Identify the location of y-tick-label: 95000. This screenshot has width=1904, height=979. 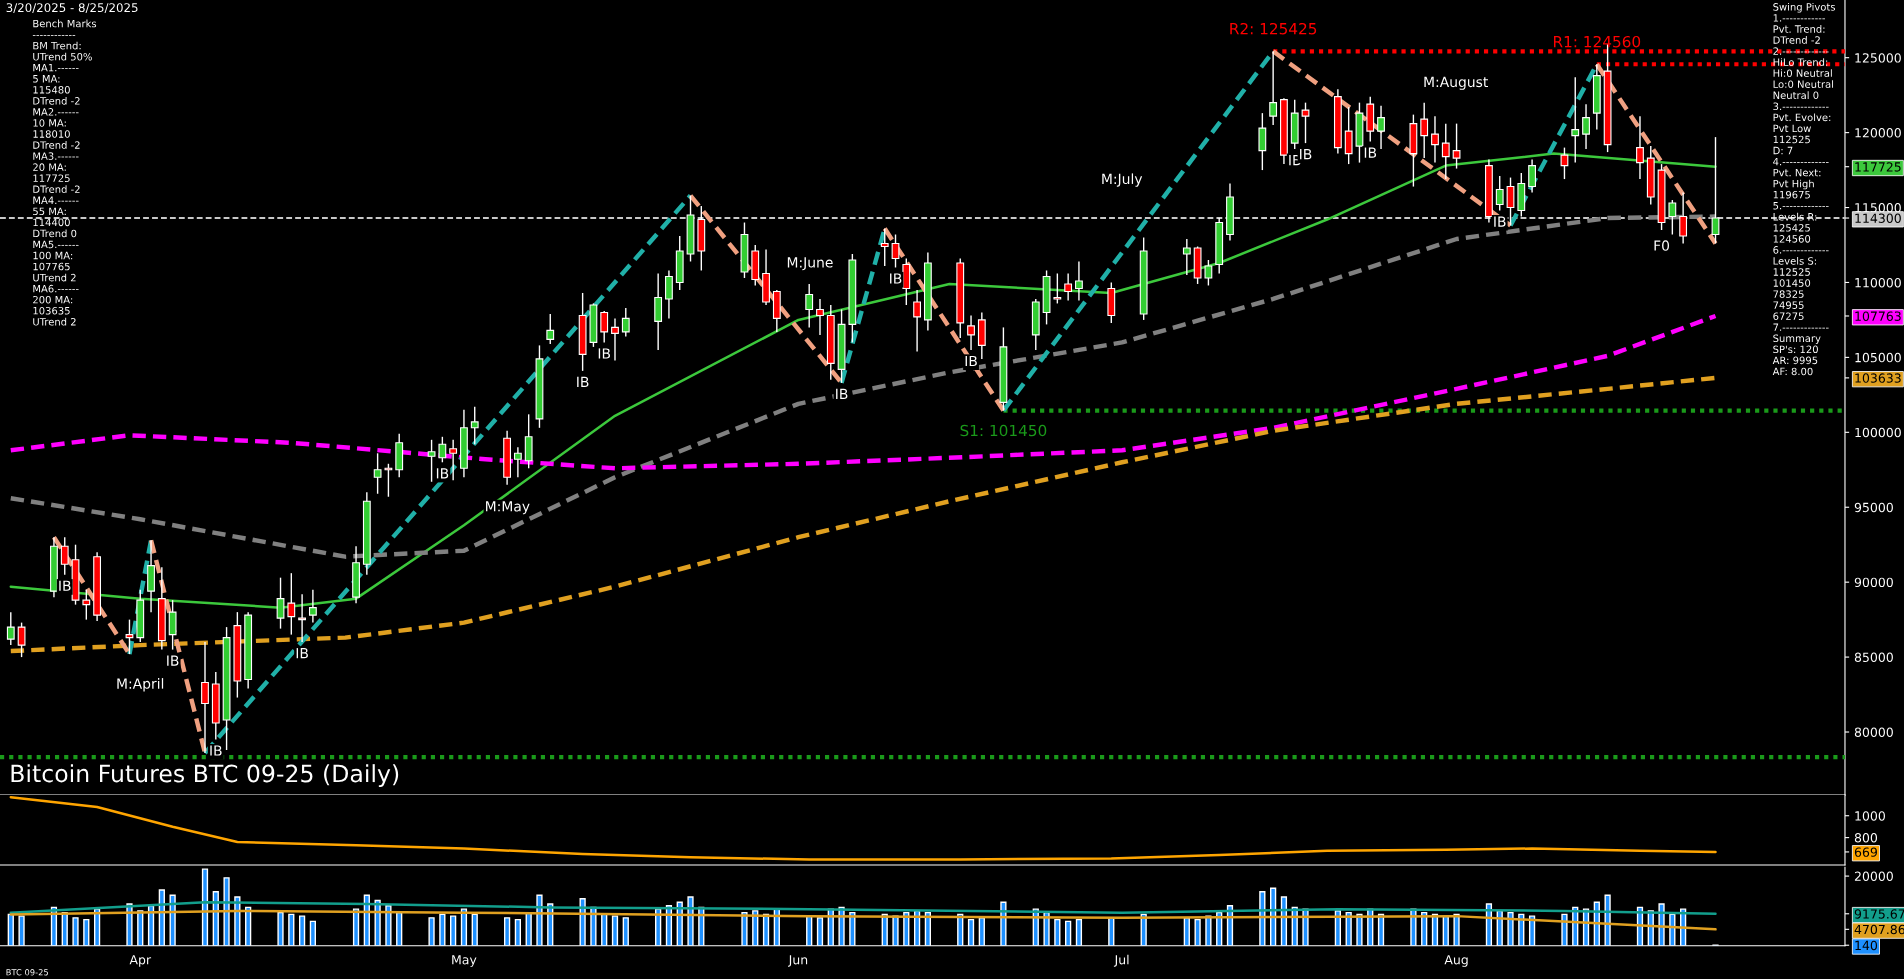
(1873, 507).